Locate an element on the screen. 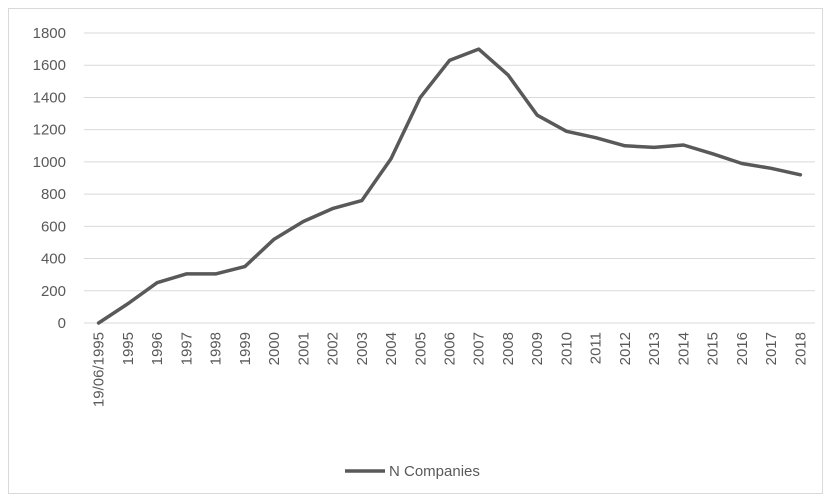  y-tick-label: 0 is located at coordinates (62, 323).